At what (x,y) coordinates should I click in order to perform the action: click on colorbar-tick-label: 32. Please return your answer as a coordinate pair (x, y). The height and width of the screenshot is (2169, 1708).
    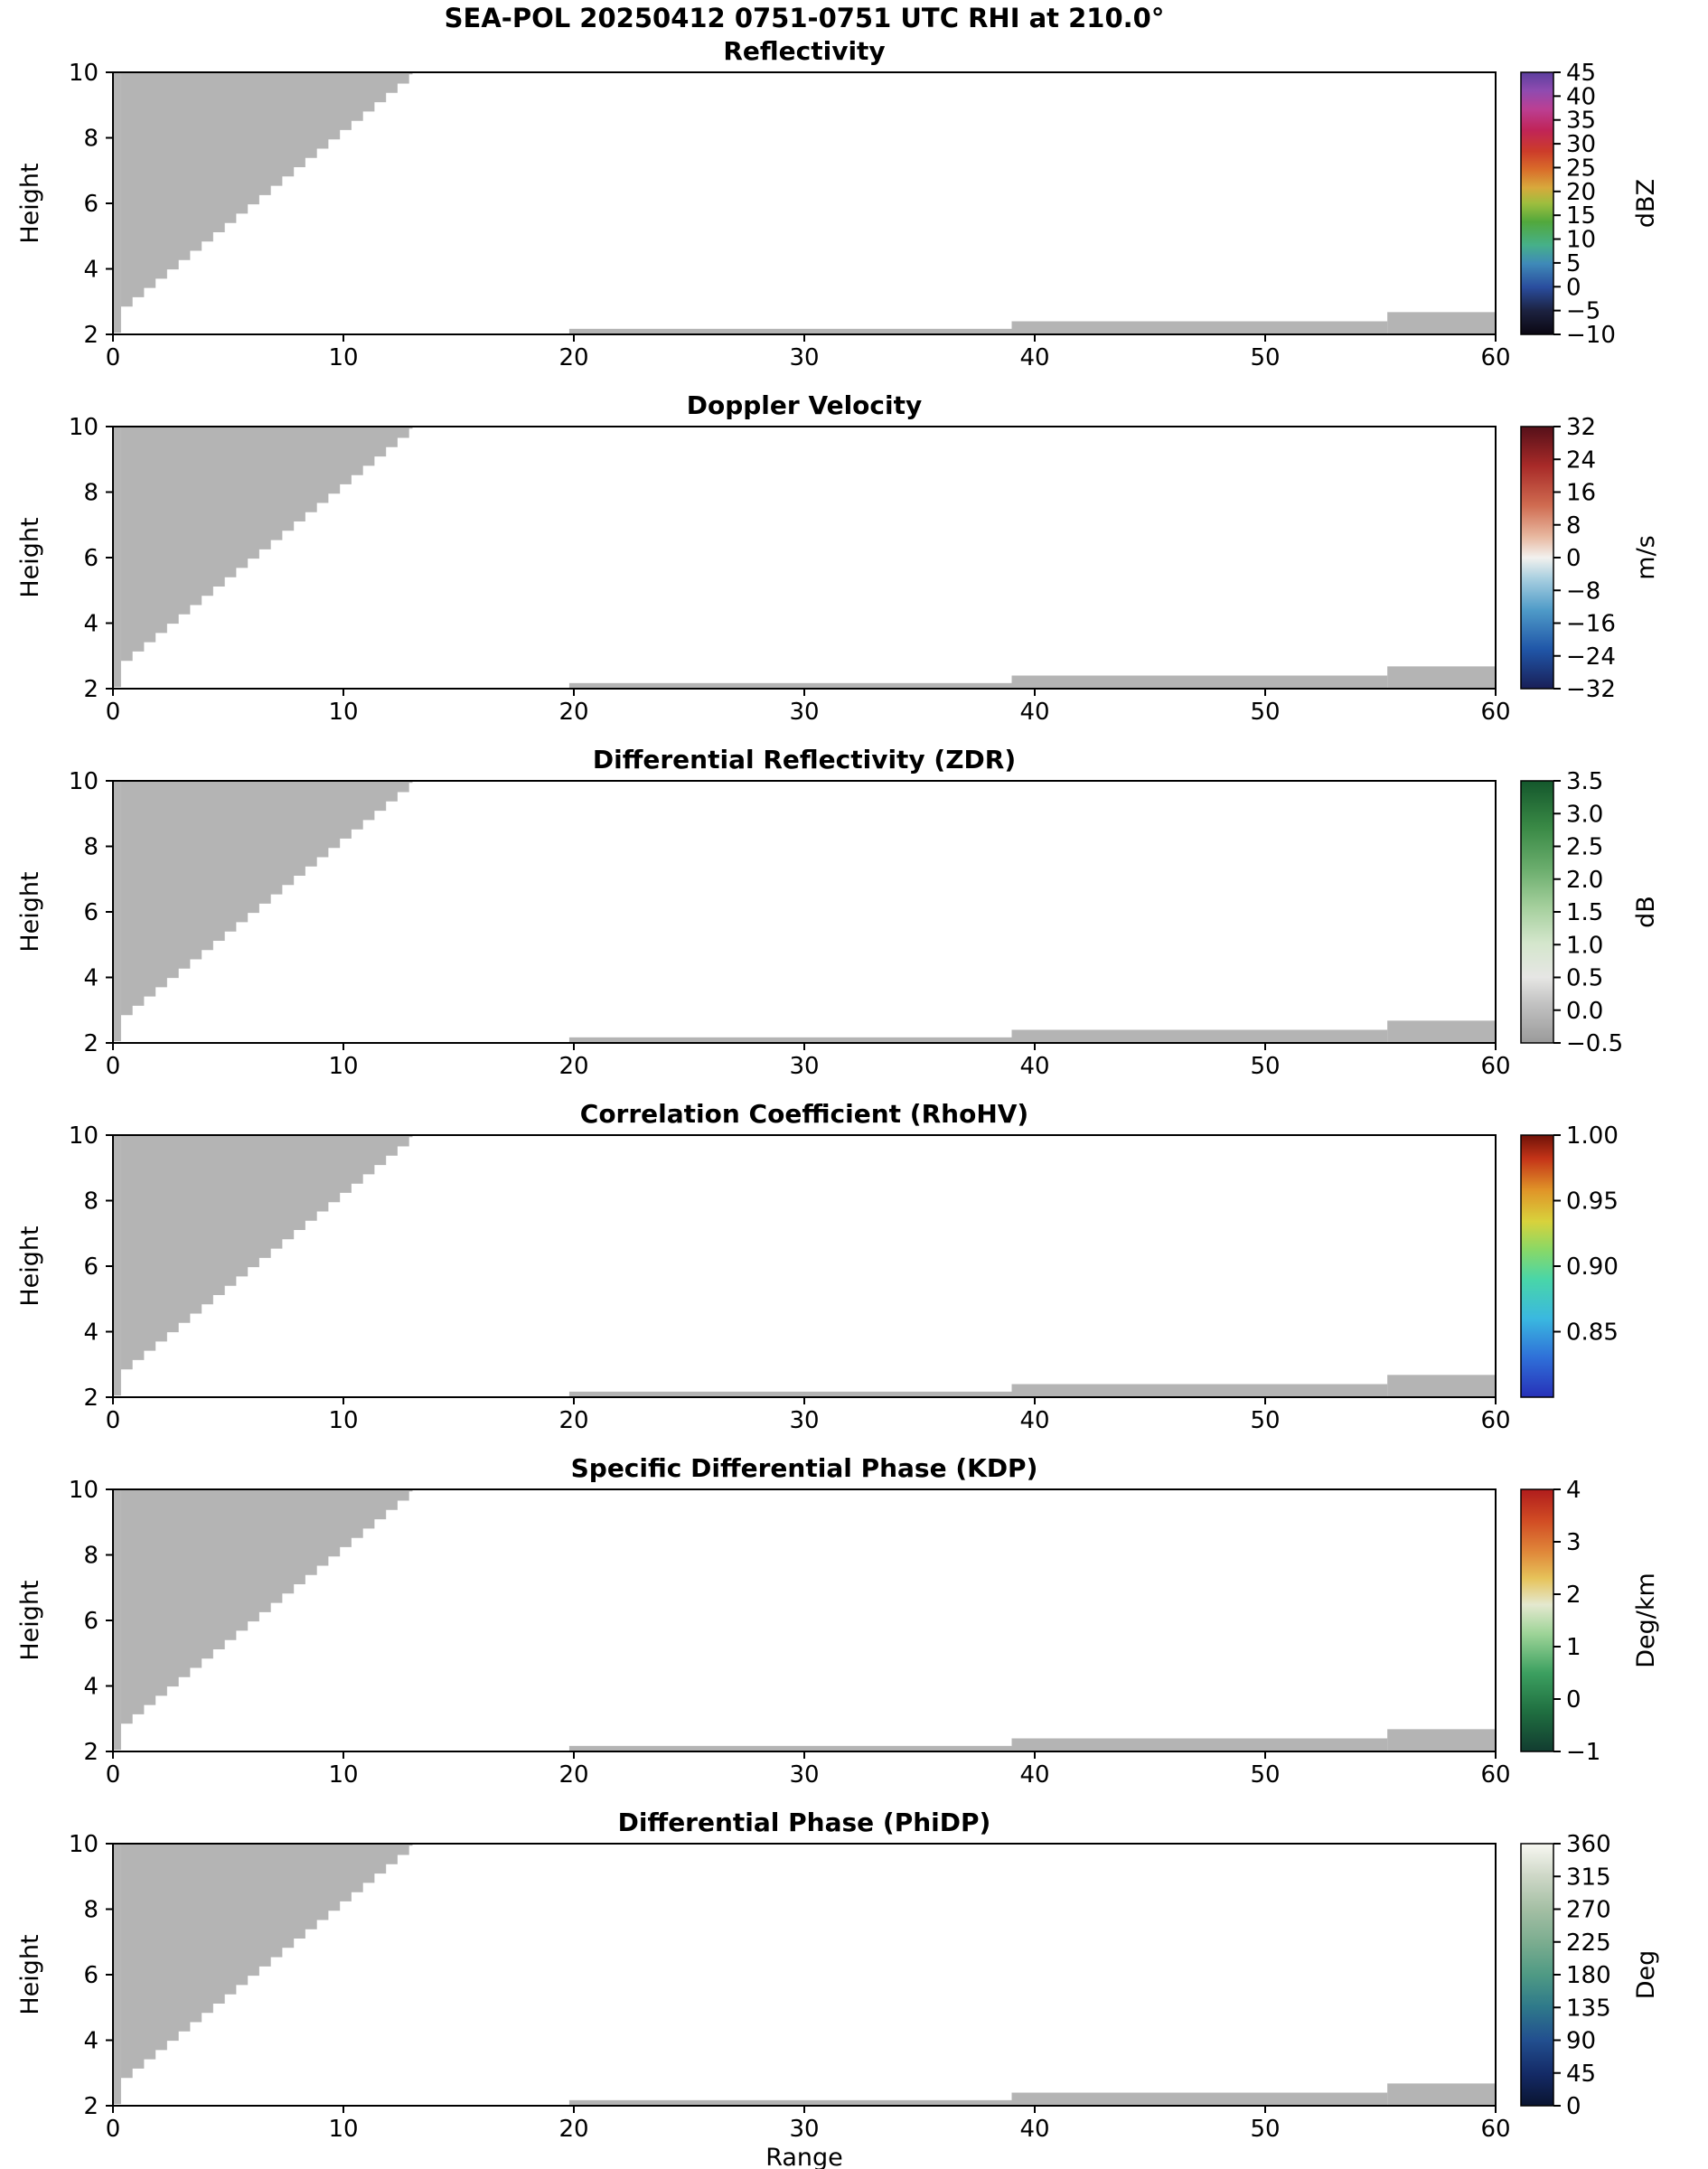
    Looking at the image, I should click on (1581, 428).